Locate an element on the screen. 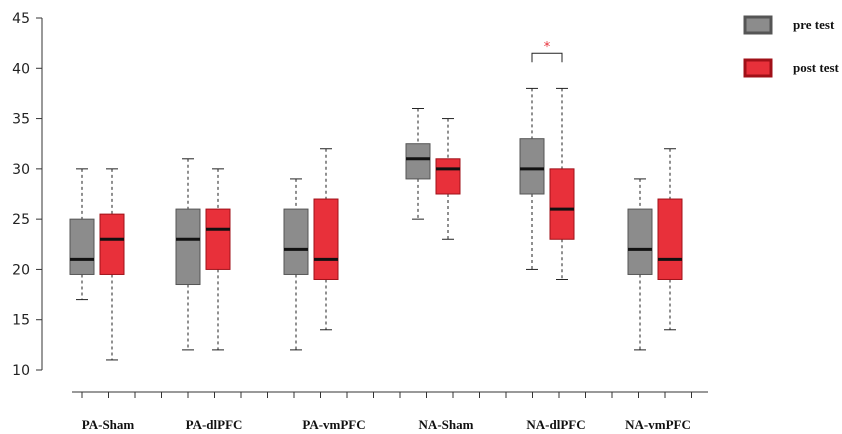 The width and height of the screenshot is (842, 434). box-pre-pa-sham is located at coordinates (82, 234).